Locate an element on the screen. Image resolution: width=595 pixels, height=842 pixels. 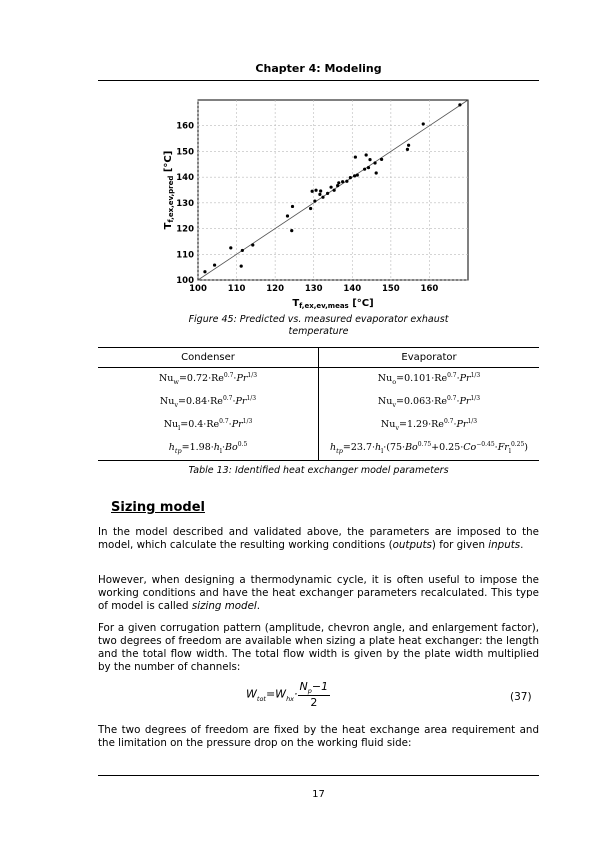
y-tick-label: 130 is located at coordinates (185, 204).